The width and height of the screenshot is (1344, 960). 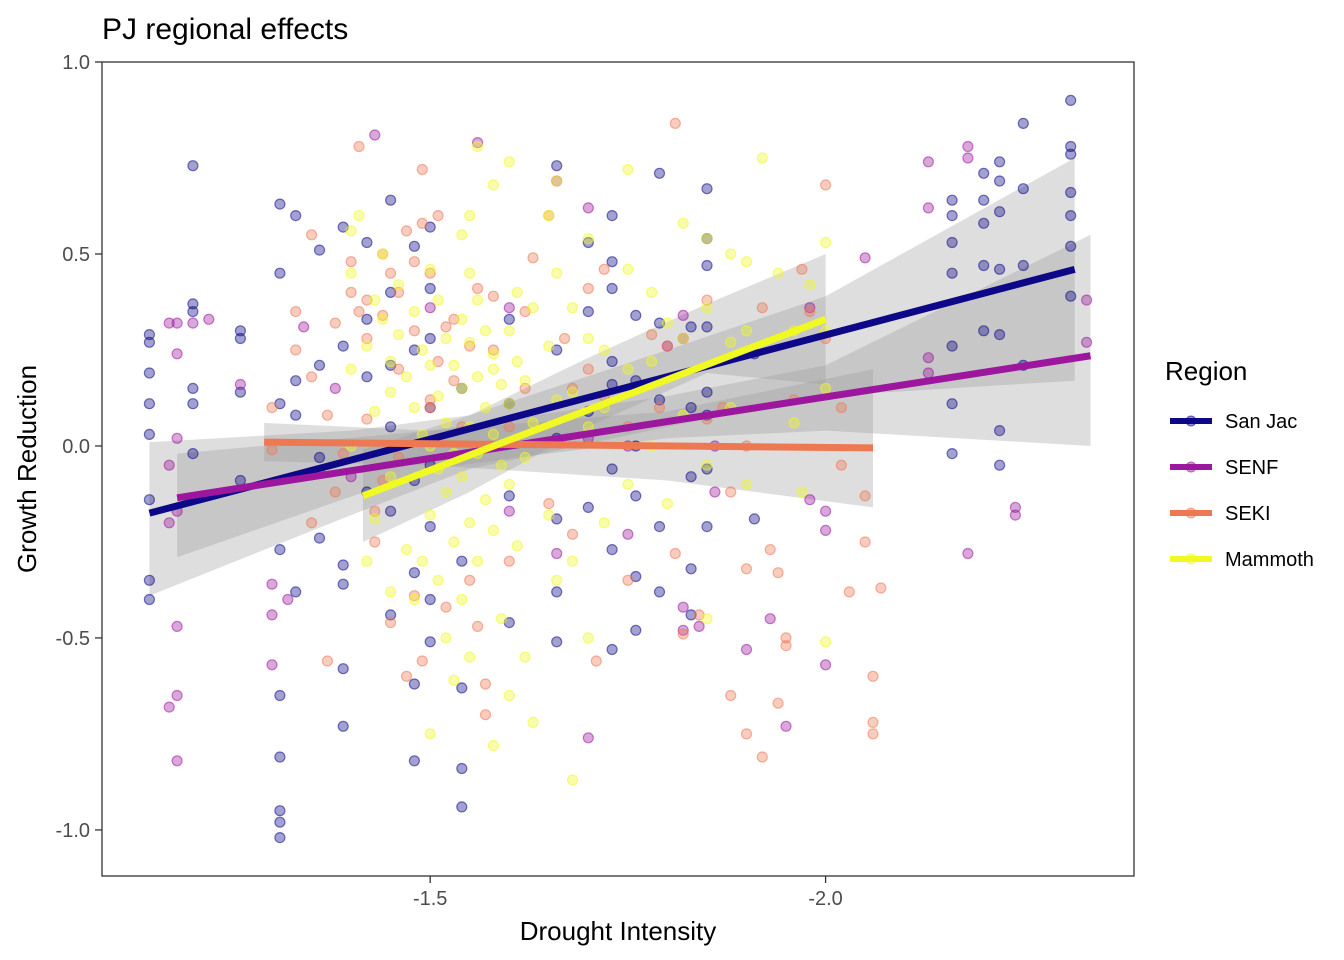 What do you see at coordinates (1248, 514) in the screenshot?
I see `legend-label-2: SEKI` at bounding box center [1248, 514].